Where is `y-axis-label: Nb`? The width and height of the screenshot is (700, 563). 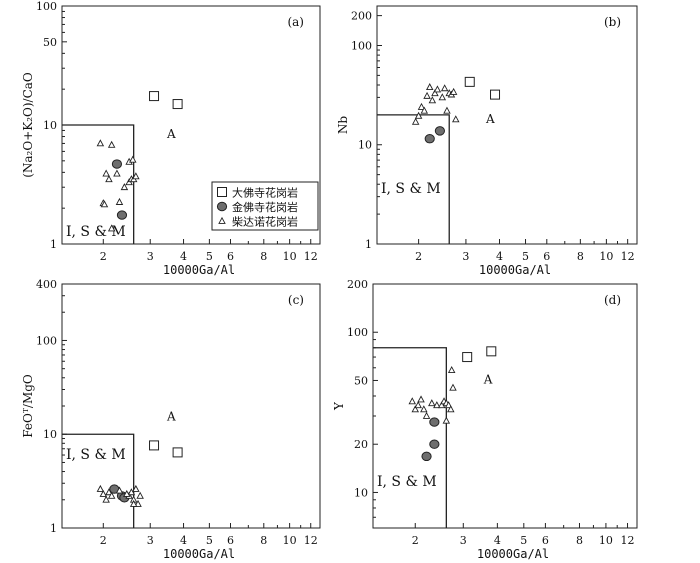 y-axis-label: Nb is located at coordinates (343, 125).